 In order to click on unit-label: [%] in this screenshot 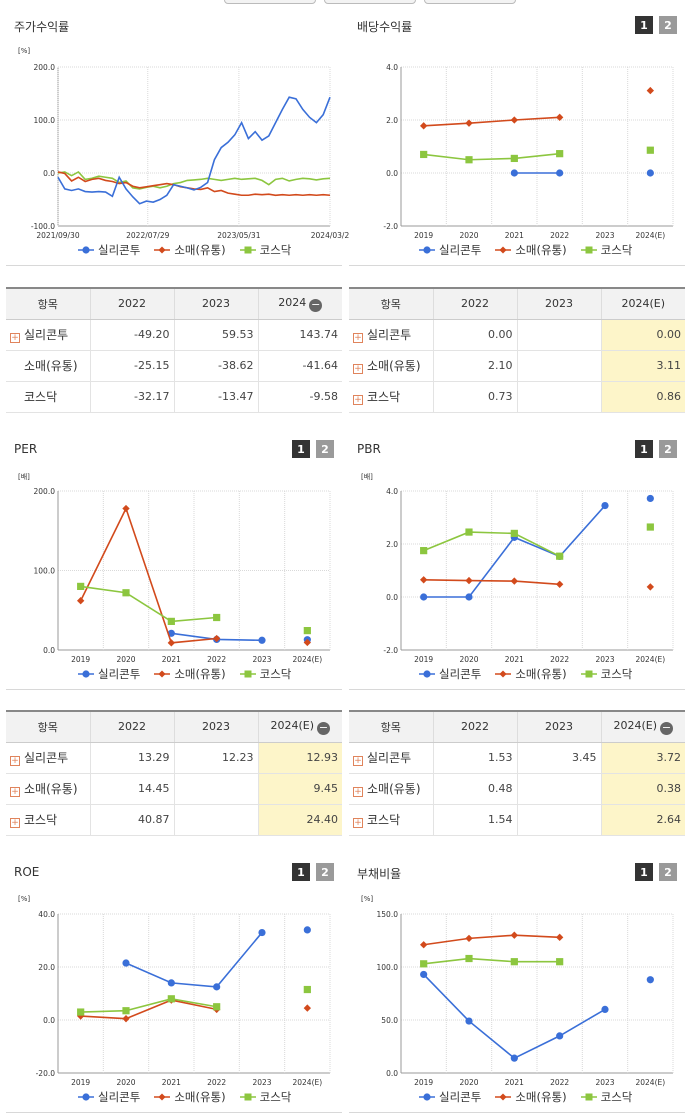, I will do `click(24, 899)`.